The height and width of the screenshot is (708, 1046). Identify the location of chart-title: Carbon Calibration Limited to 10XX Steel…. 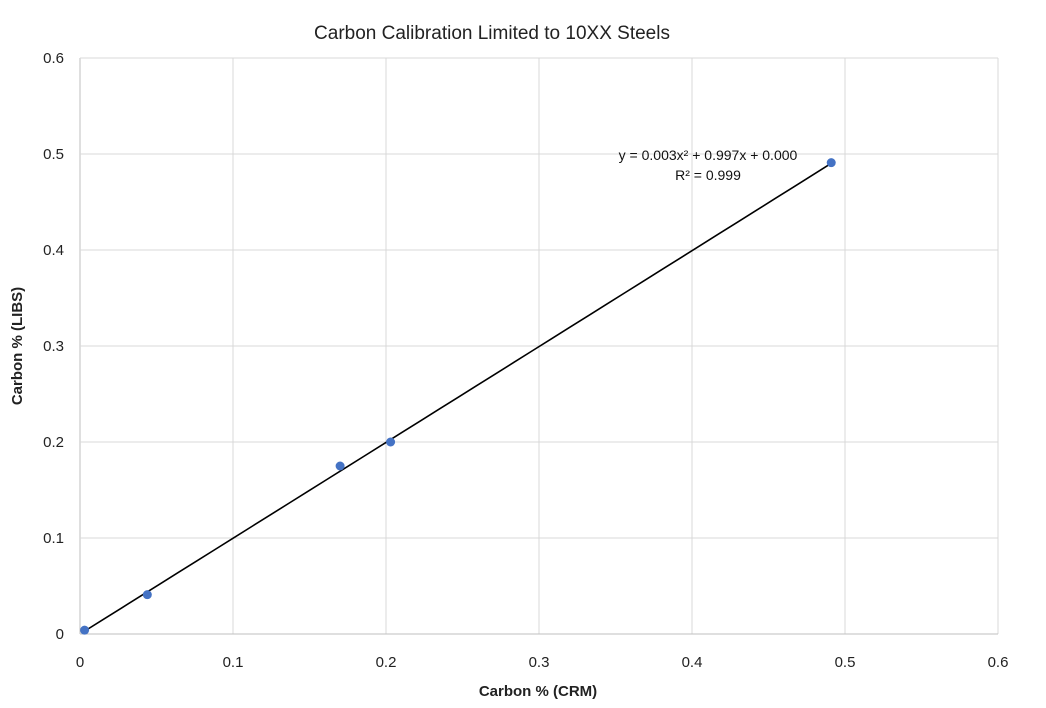
(492, 33).